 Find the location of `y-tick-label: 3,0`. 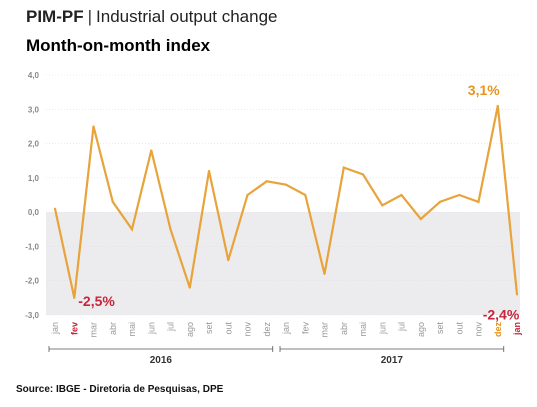

y-tick-label: 3,0 is located at coordinates (34, 109).